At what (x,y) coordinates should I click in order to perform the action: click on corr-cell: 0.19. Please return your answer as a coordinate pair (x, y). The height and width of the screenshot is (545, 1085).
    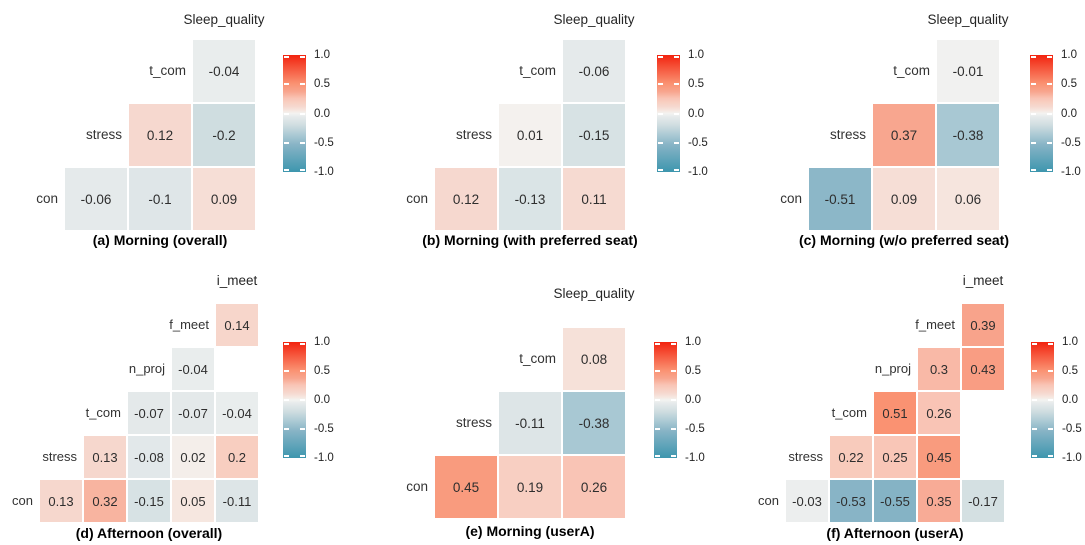
    Looking at the image, I should click on (530, 487).